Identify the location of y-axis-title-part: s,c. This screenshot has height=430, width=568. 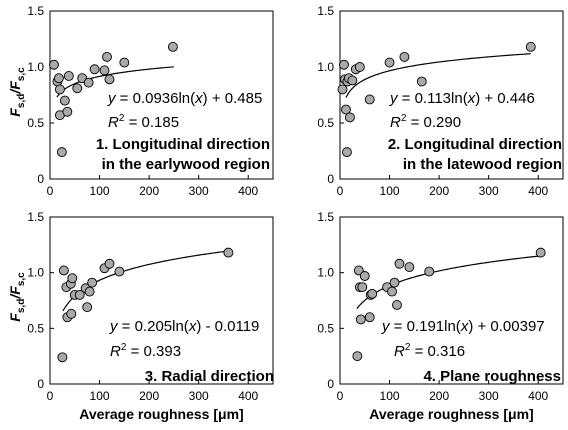
(21, 74).